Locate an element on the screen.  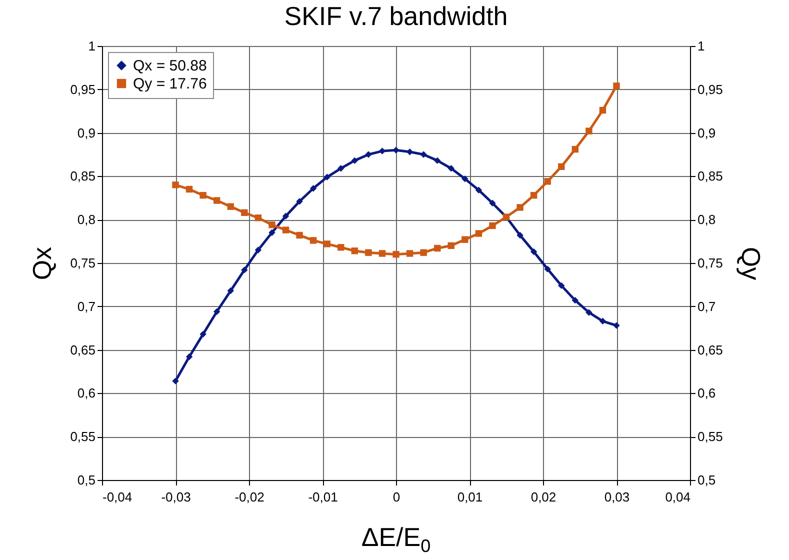
y-tick-label: 0,95 is located at coordinates (83, 89).